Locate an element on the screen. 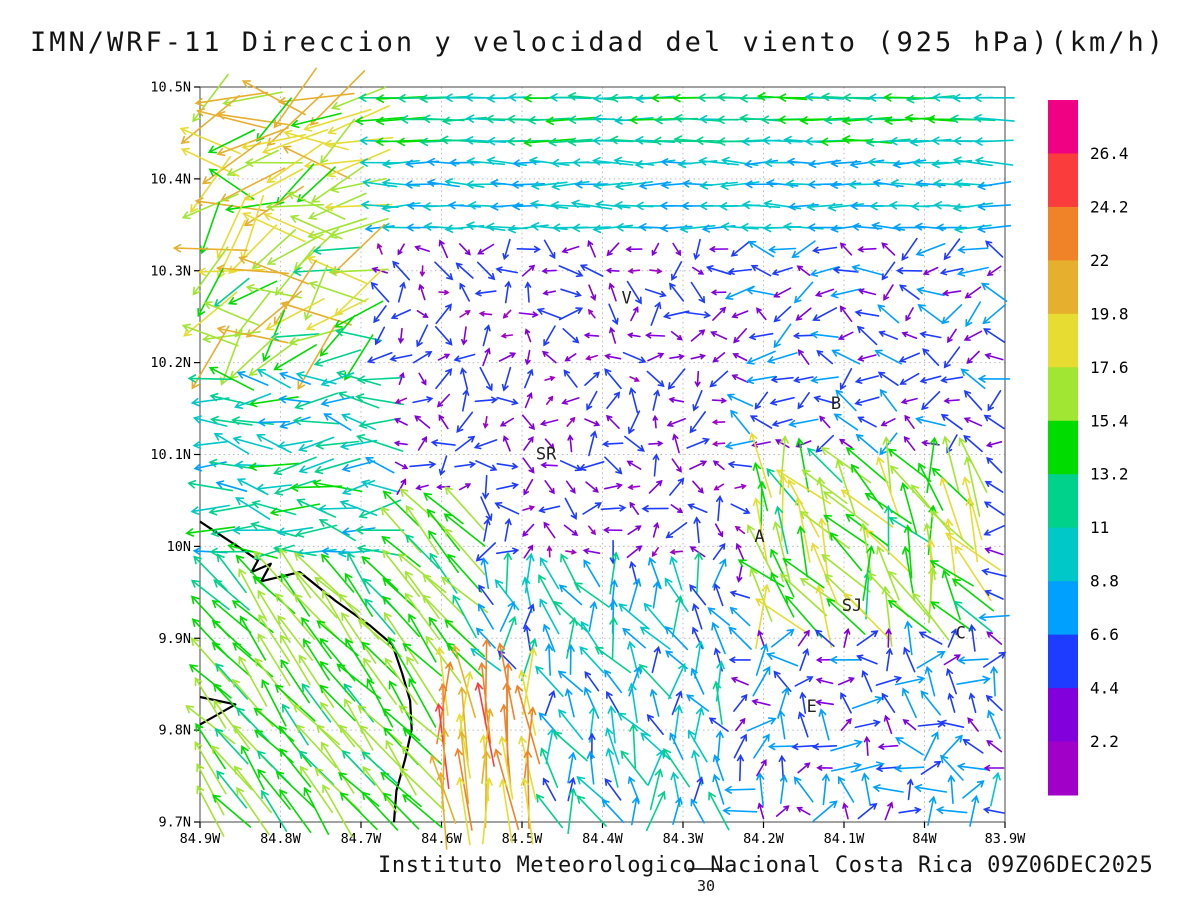 The image size is (1200, 900). city-label: E is located at coordinates (812, 707).